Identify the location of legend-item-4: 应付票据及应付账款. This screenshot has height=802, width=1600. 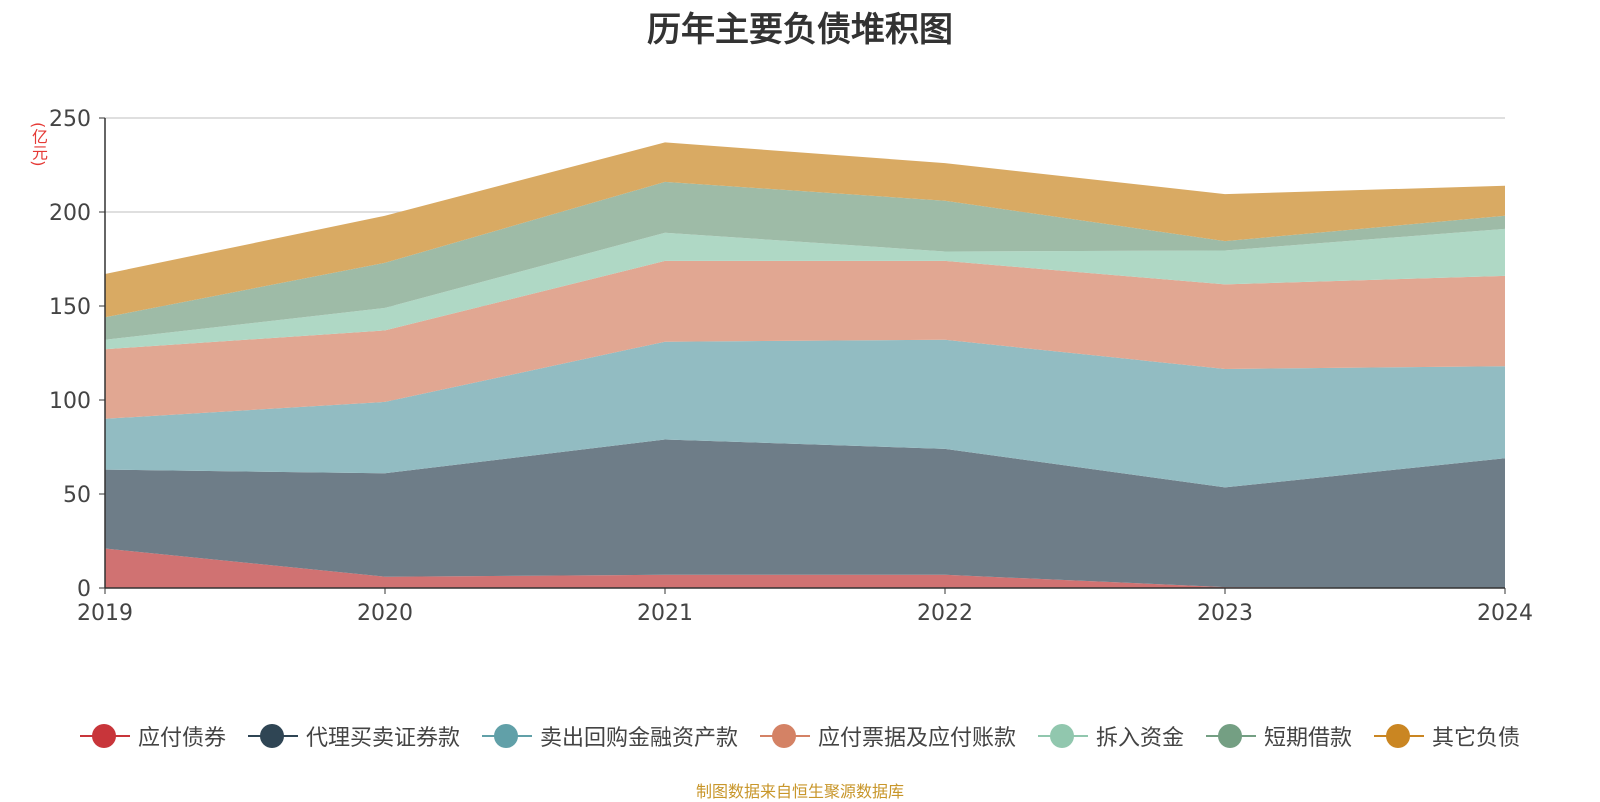
(887, 736).